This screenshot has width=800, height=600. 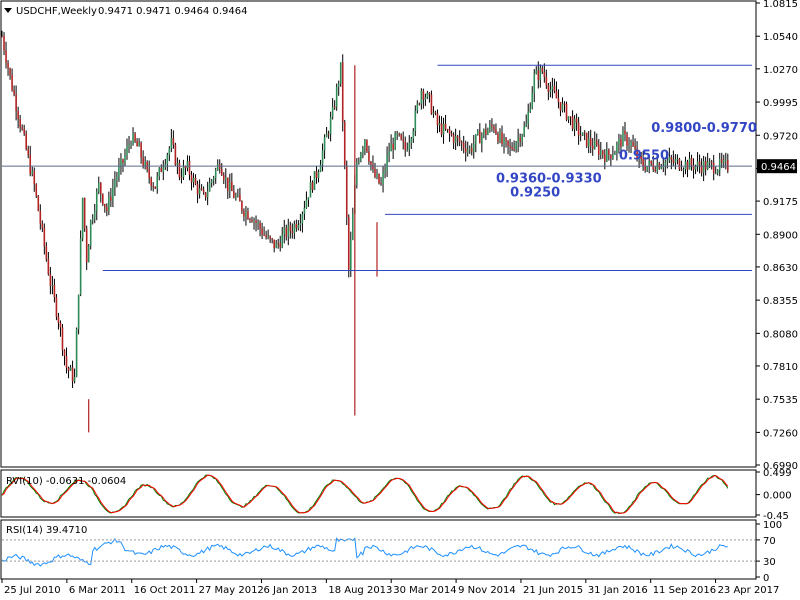 What do you see at coordinates (780, 433) in the screenshot?
I see `price-tick-label: 0.7260` at bounding box center [780, 433].